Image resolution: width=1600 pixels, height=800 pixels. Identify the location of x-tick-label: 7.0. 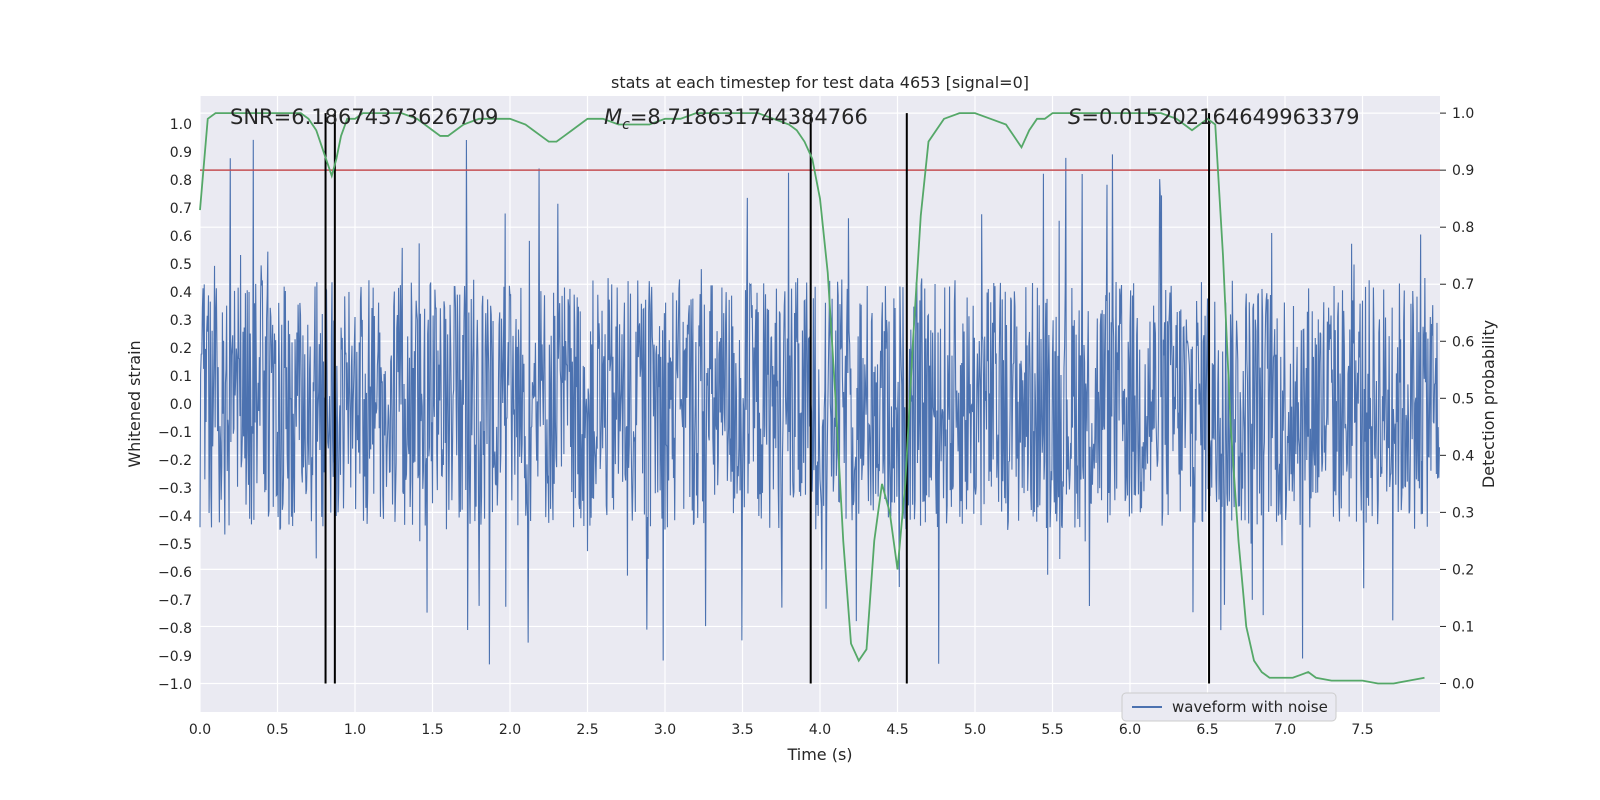
(1285, 730).